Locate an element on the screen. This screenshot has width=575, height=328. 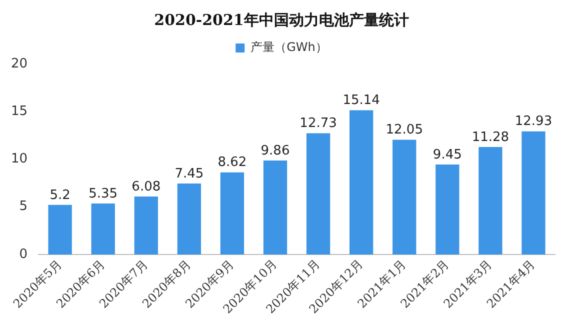
data-label: 5.2 is located at coordinates (60, 195).